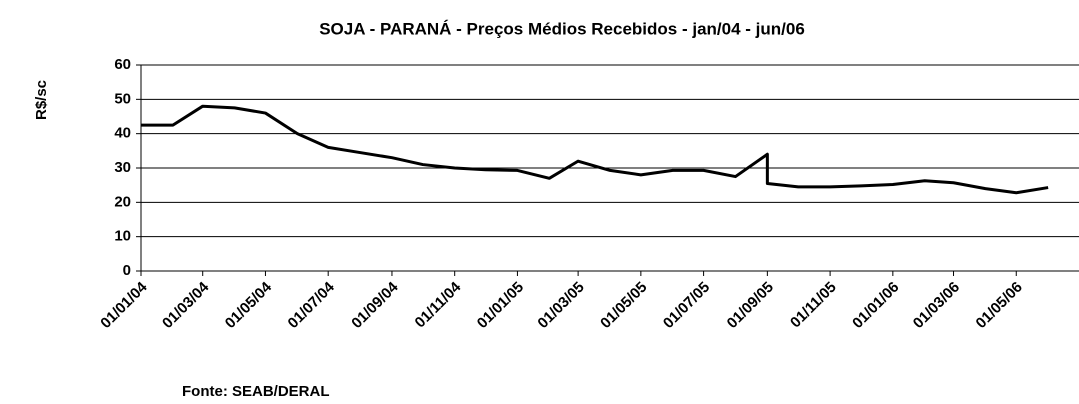  Describe the element at coordinates (438, 304) in the screenshot. I see `x-tick-label: 01/11/04` at that location.